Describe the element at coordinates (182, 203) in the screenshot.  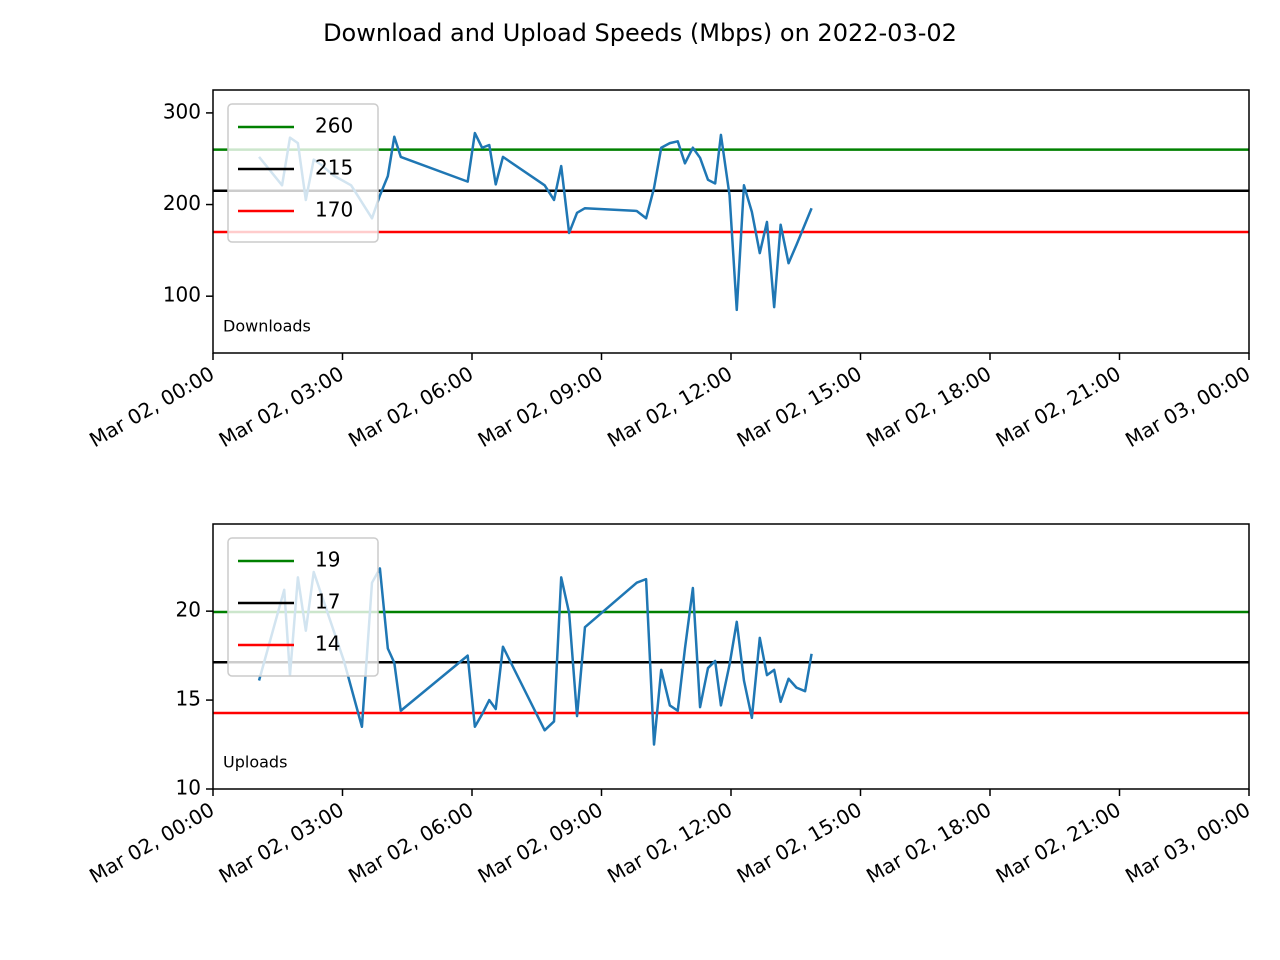
I see `y-tick-label: 200` at that location.